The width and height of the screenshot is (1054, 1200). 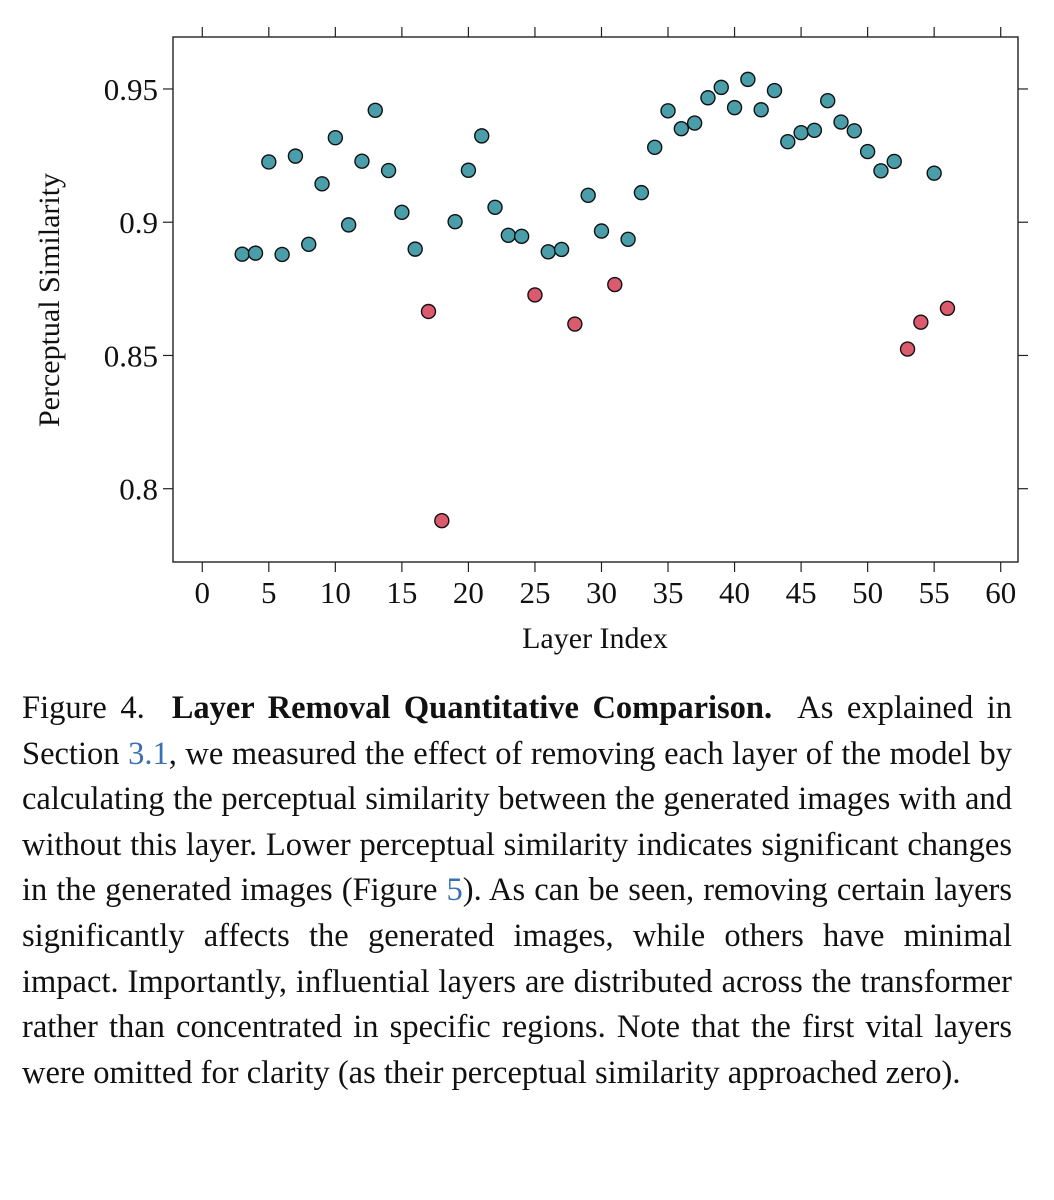 What do you see at coordinates (668, 592) in the screenshot?
I see `x-tick-label: 35` at bounding box center [668, 592].